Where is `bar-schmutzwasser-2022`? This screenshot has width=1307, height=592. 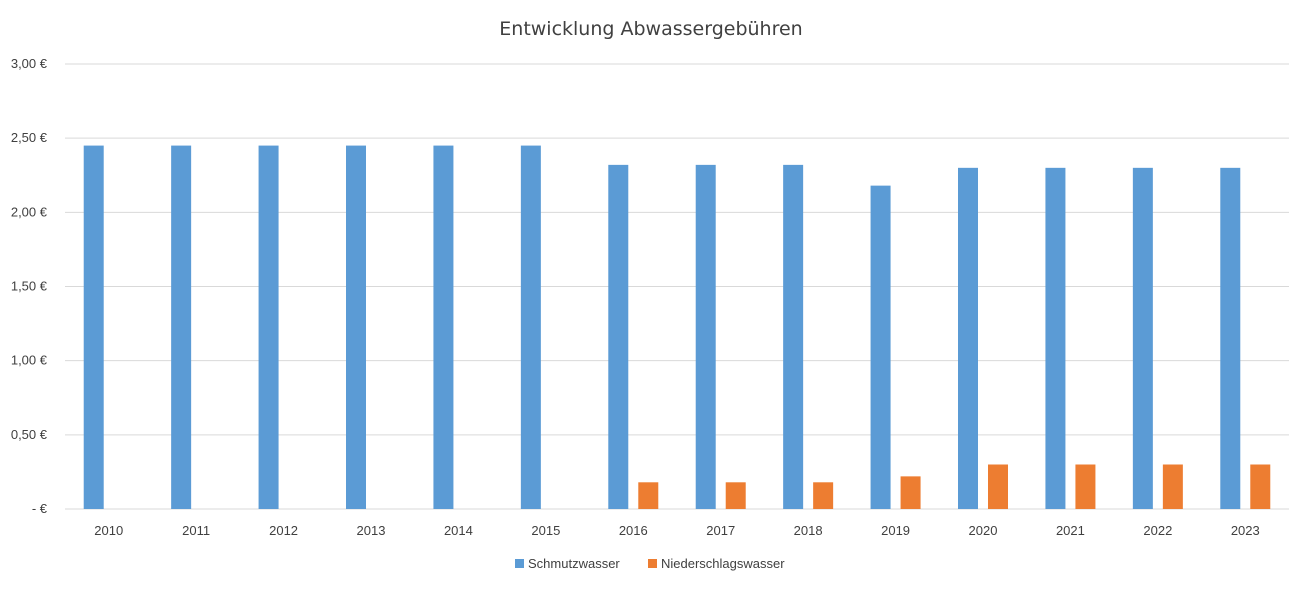 bar-schmutzwasser-2022 is located at coordinates (1142, 338).